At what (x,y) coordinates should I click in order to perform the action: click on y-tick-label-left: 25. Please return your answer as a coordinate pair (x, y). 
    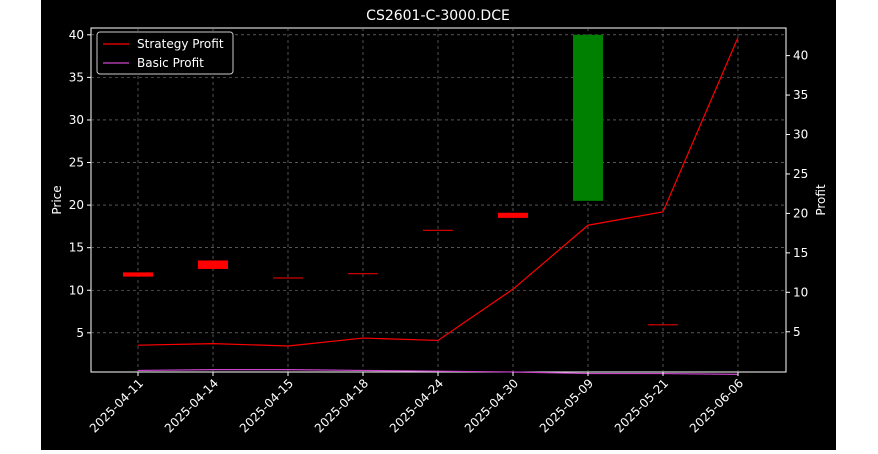
    Looking at the image, I should click on (76, 163).